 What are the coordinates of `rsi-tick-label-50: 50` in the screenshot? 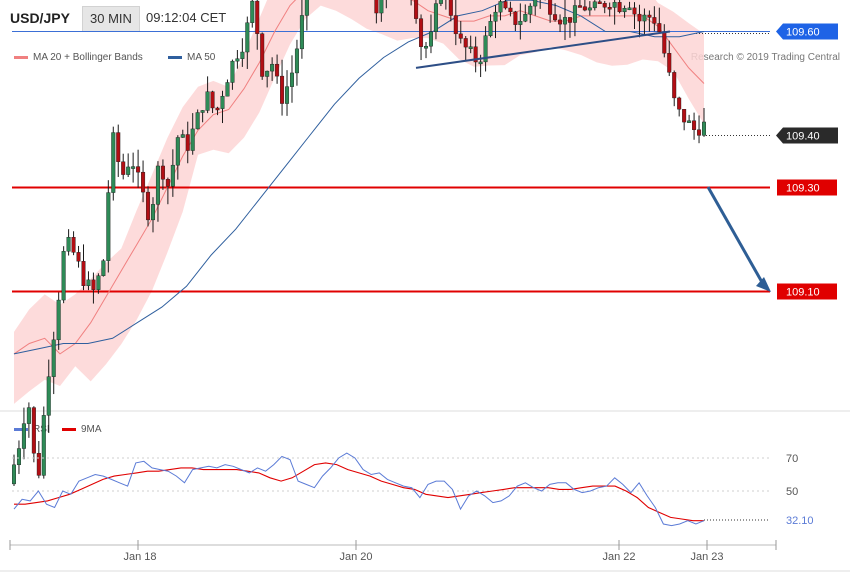 It's located at (792, 492).